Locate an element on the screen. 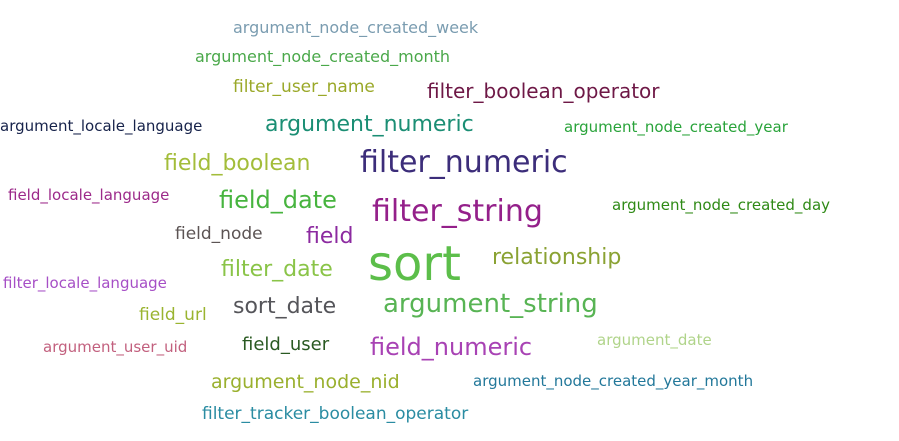 The height and width of the screenshot is (441, 899). word-field-user: field_user is located at coordinates (286, 344).